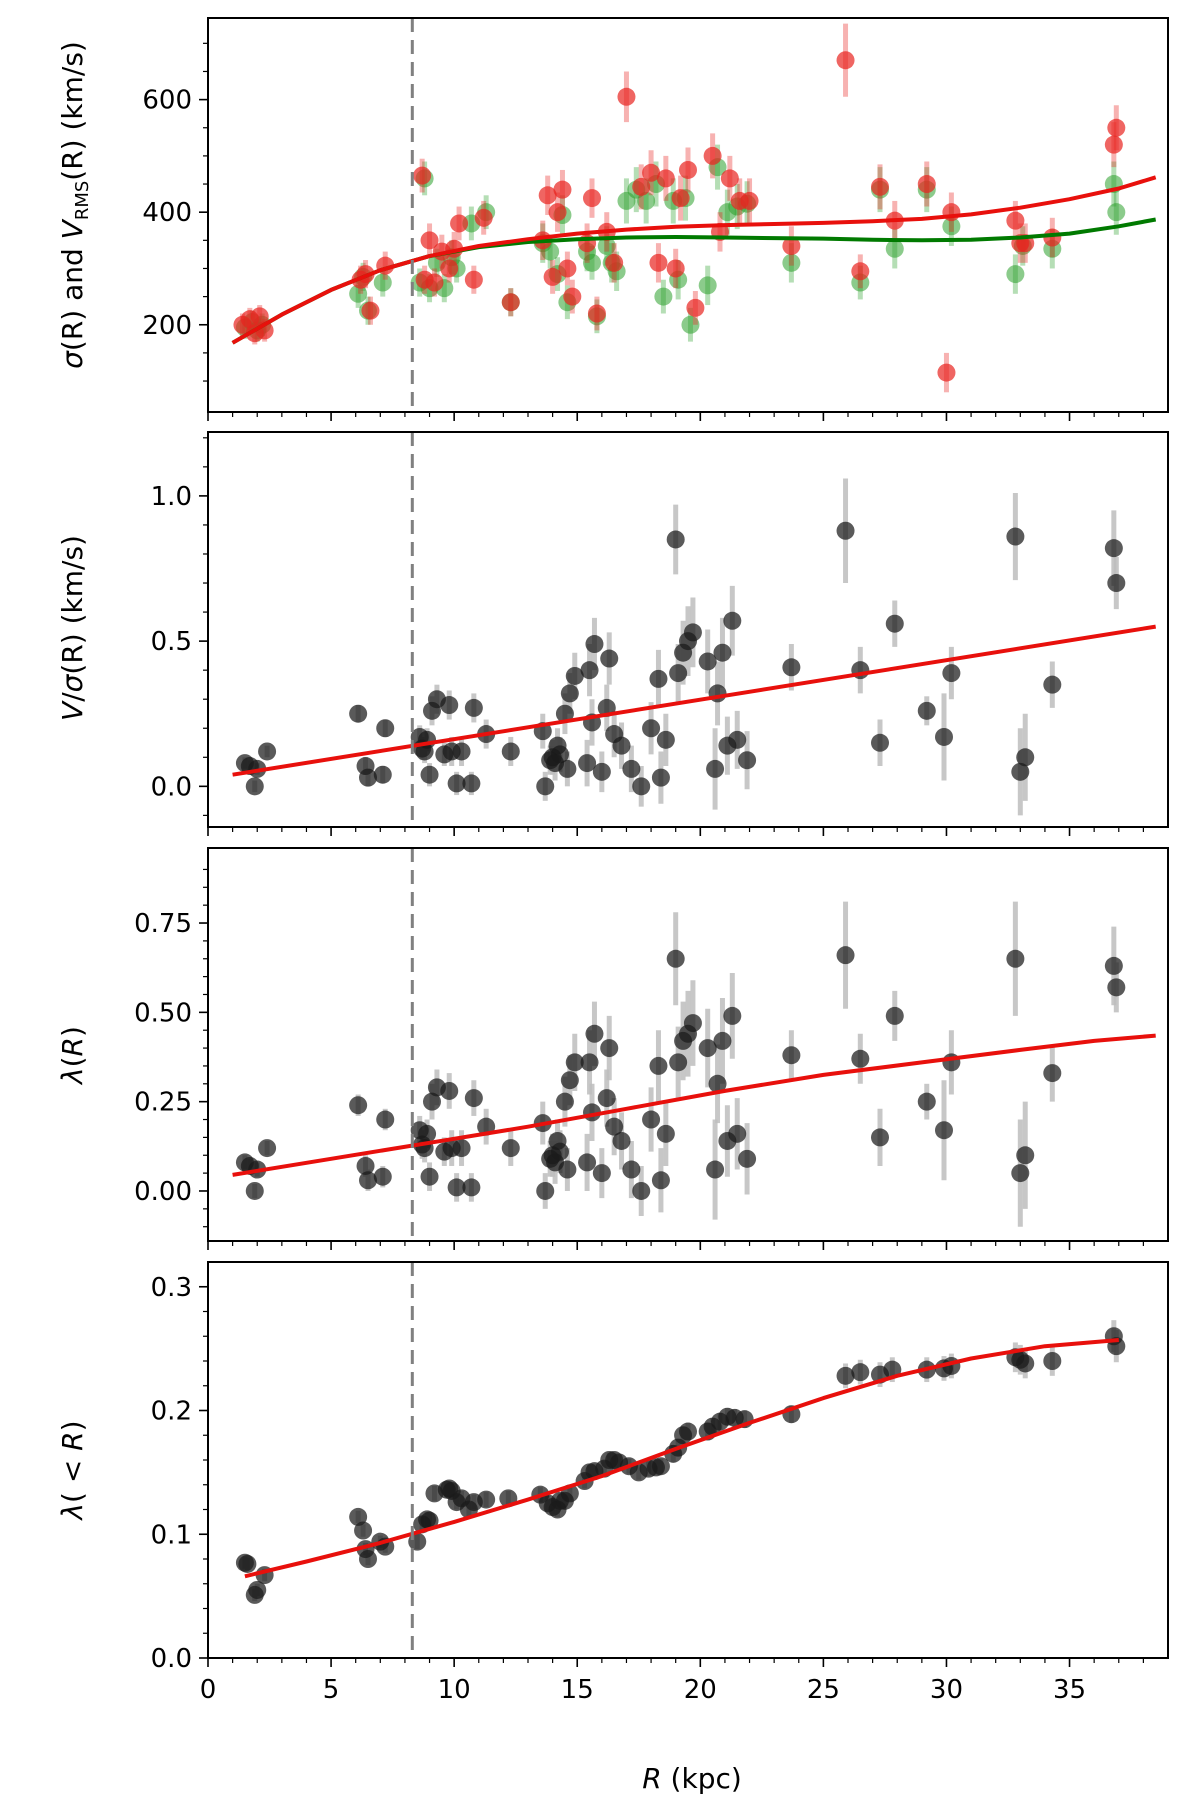 The width and height of the screenshot is (1200, 1800). I want to click on x-tick-label: 20, so click(700, 1690).